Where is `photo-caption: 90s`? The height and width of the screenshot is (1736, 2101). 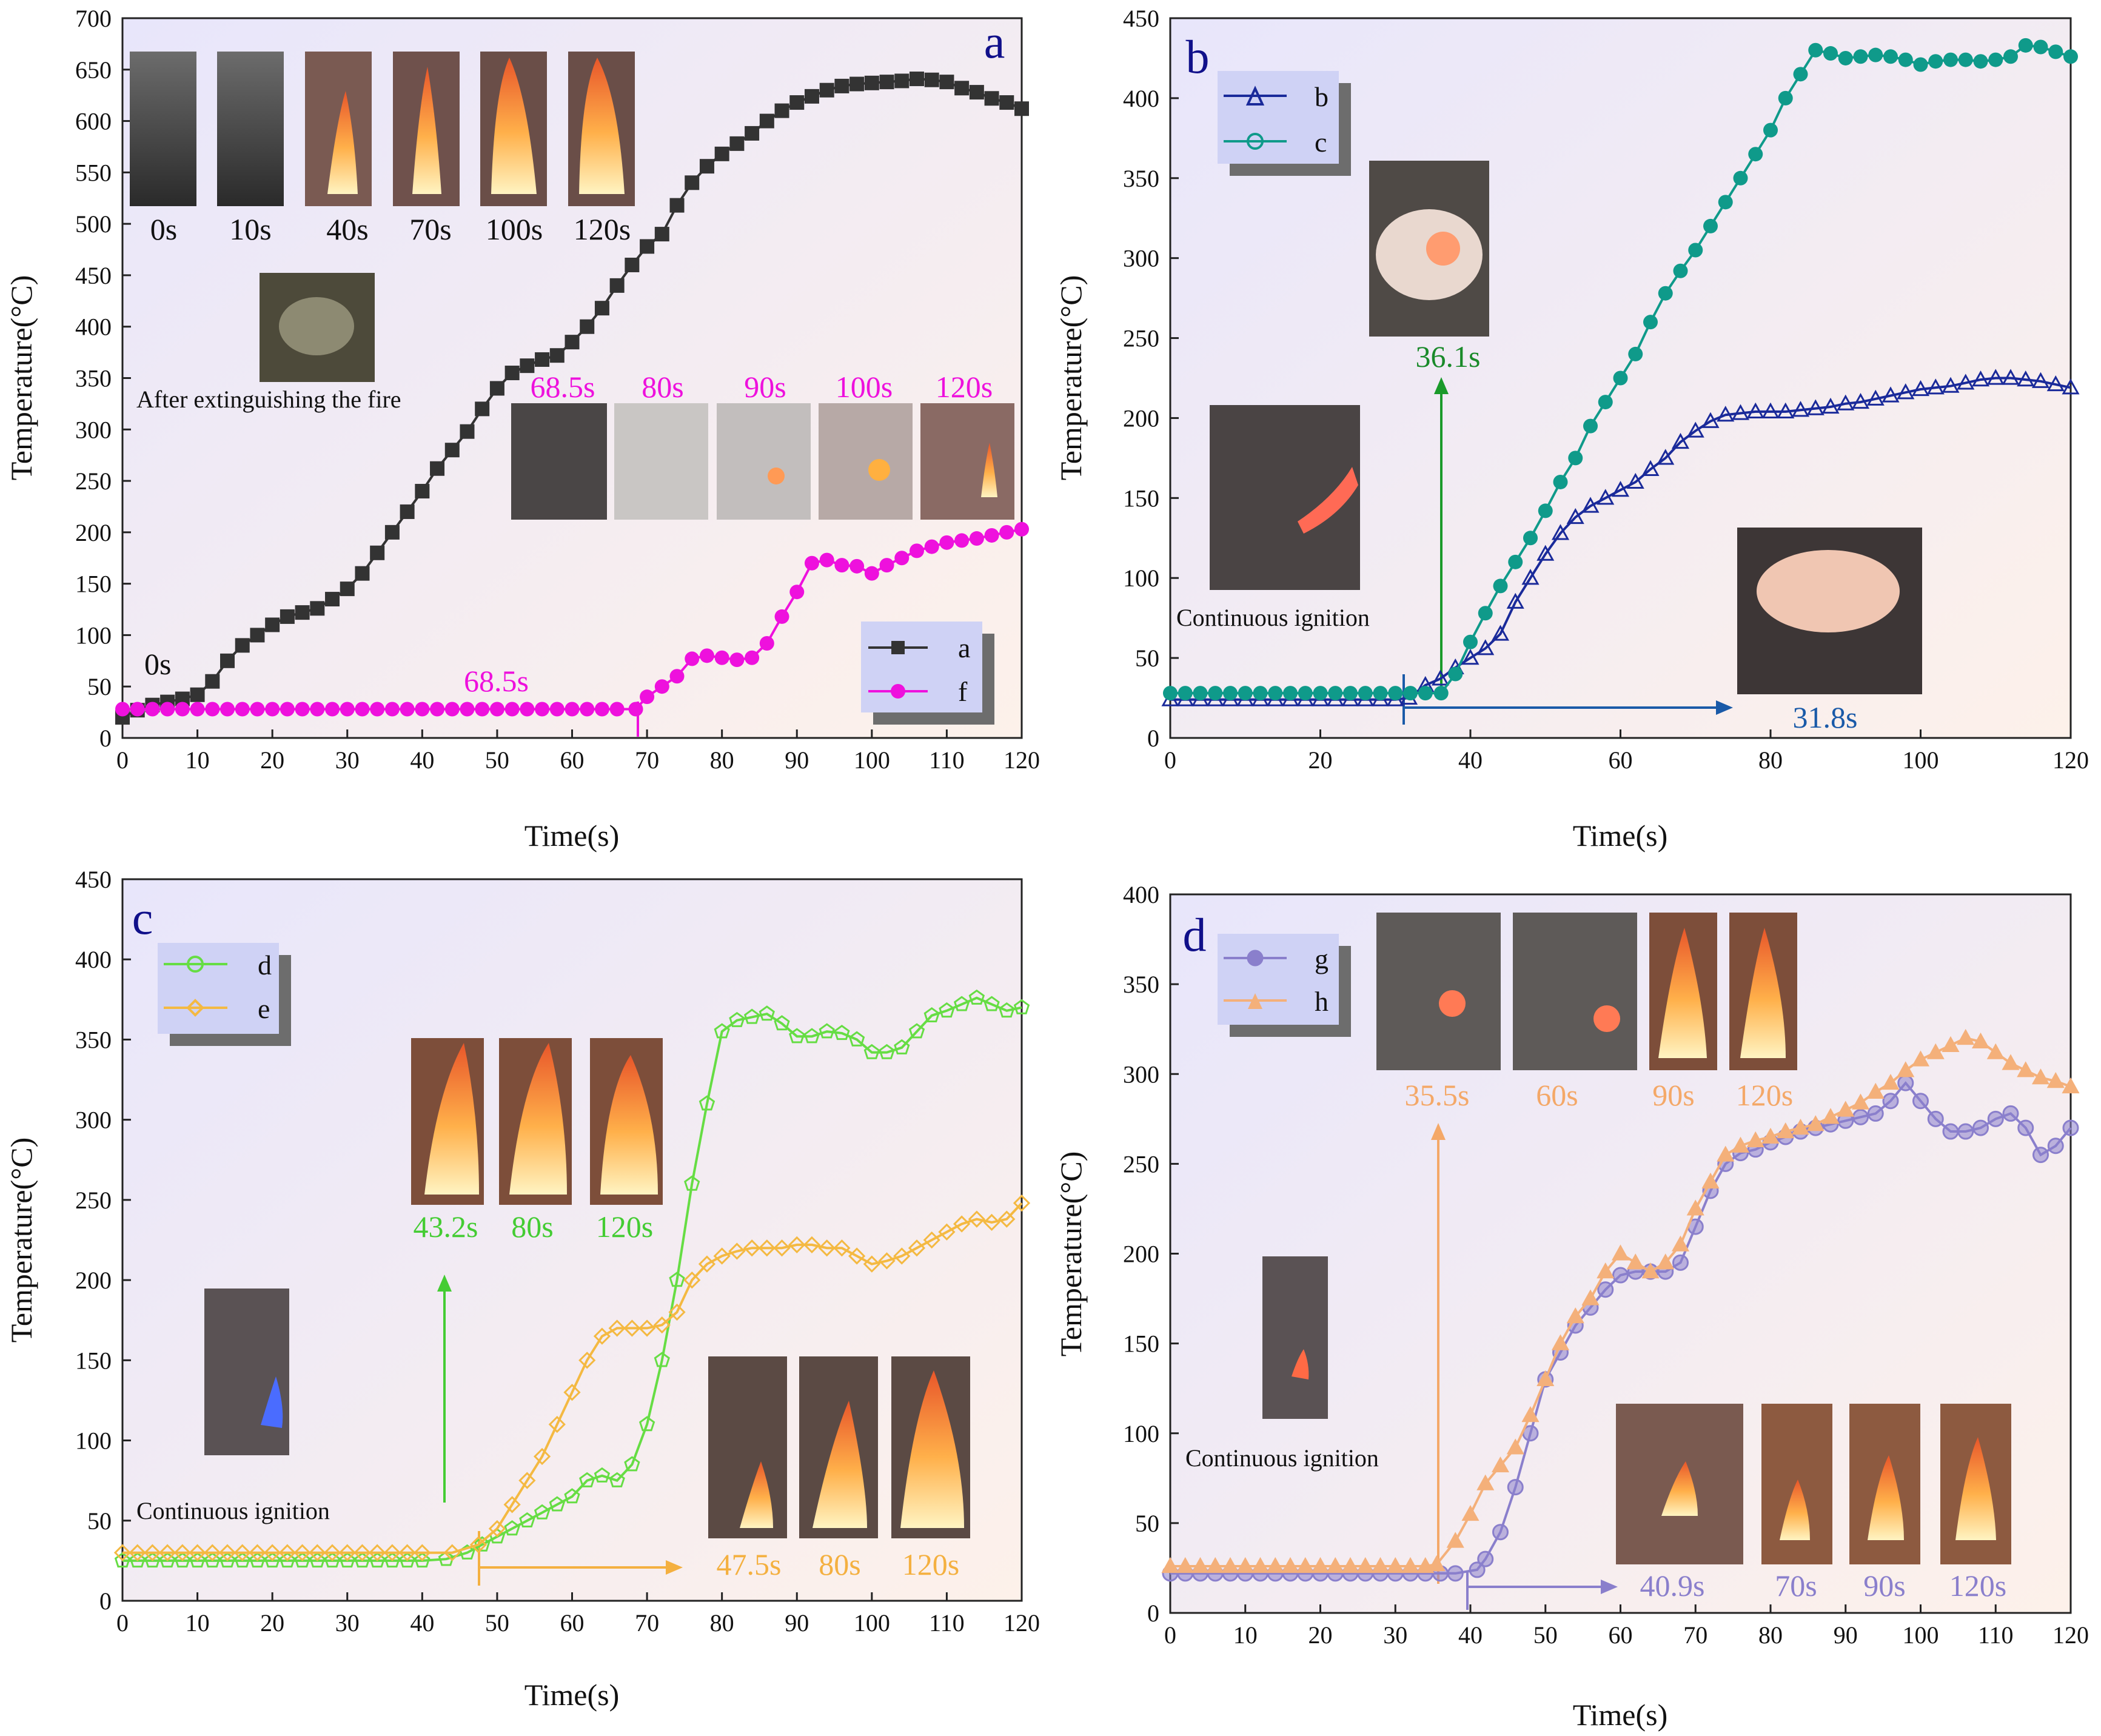
photo-caption: 90s is located at coordinates (765, 387).